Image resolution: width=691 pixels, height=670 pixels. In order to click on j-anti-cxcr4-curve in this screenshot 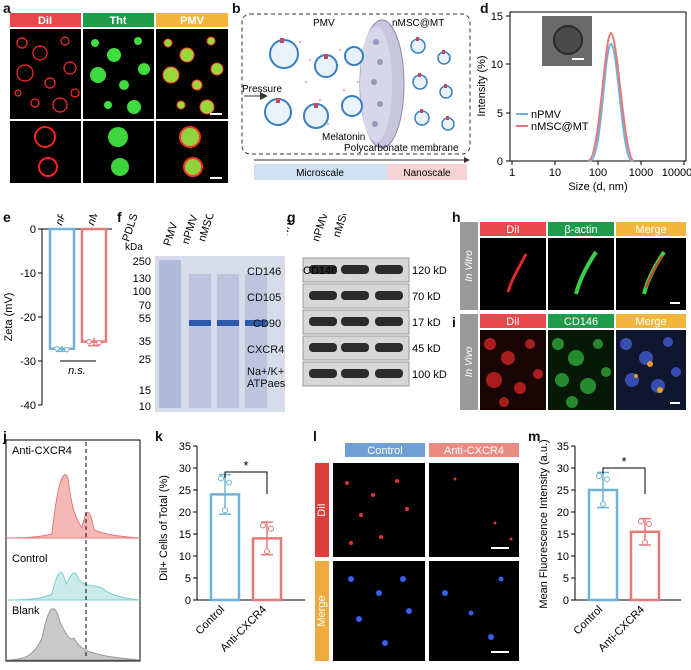, I will do `click(73, 506)`.